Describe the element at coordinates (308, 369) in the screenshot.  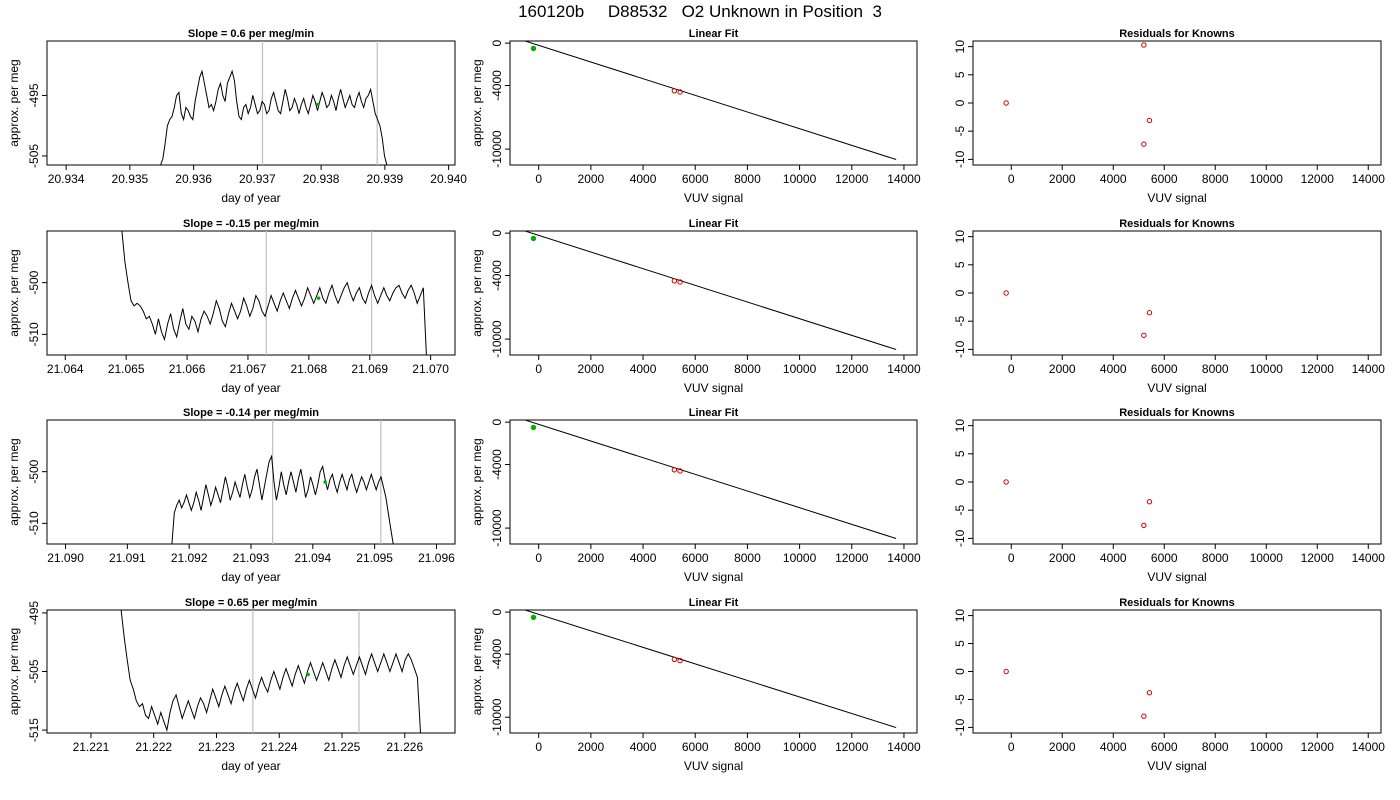
I see `x-tick-label: 21.068` at that location.